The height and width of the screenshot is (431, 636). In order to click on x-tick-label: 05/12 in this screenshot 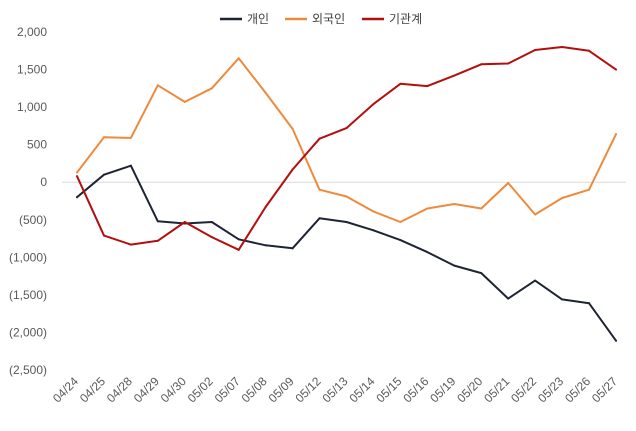, I will do `click(308, 389)`.